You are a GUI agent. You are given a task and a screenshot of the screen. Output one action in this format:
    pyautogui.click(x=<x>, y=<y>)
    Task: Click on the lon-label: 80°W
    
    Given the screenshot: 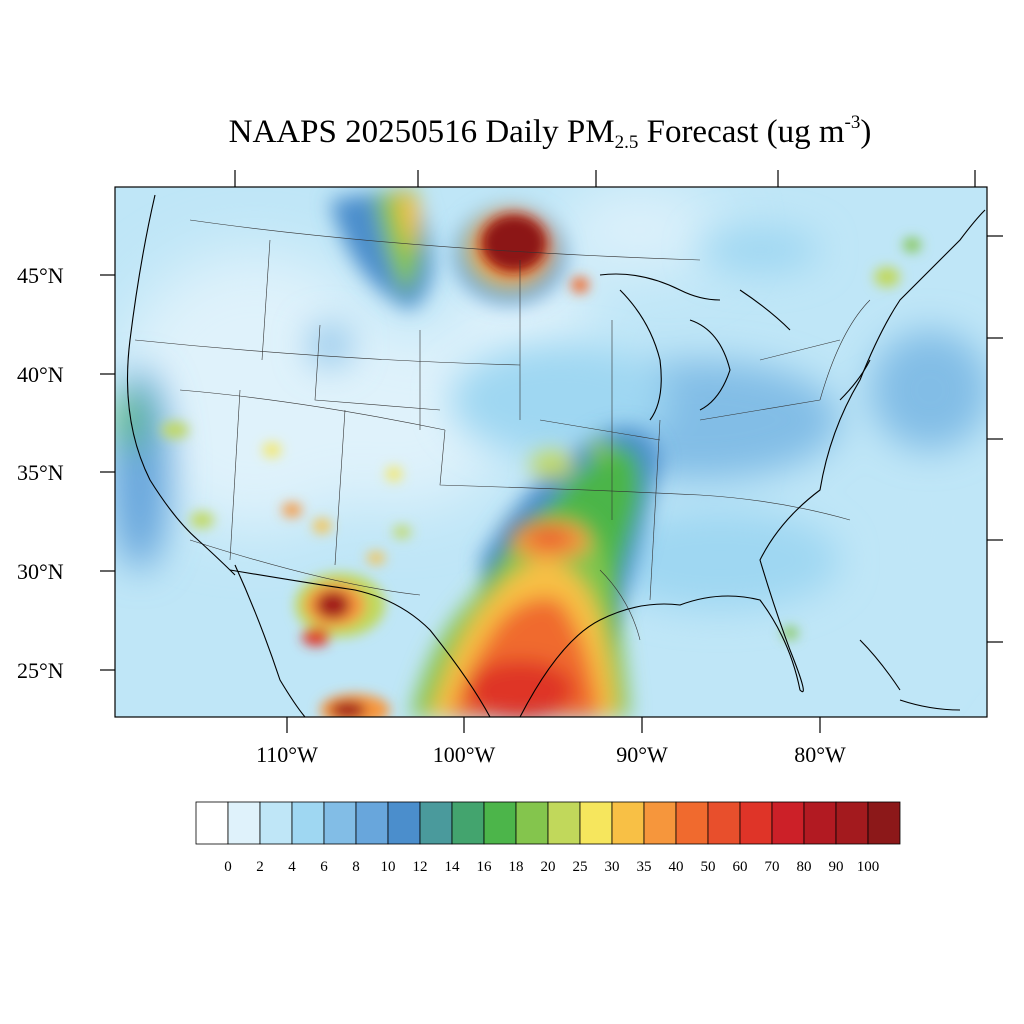 What is the action you would take?
    pyautogui.click(x=820, y=754)
    